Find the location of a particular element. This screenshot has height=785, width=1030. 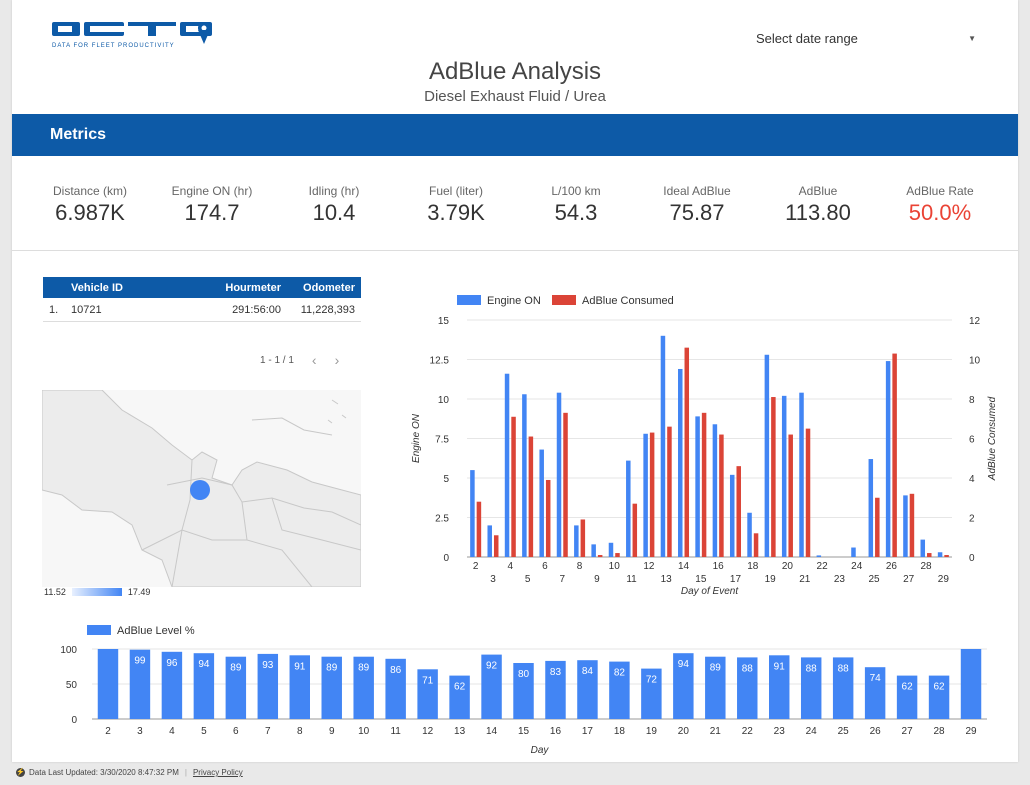

metric-value: 6.987K is located at coordinates (90, 212).